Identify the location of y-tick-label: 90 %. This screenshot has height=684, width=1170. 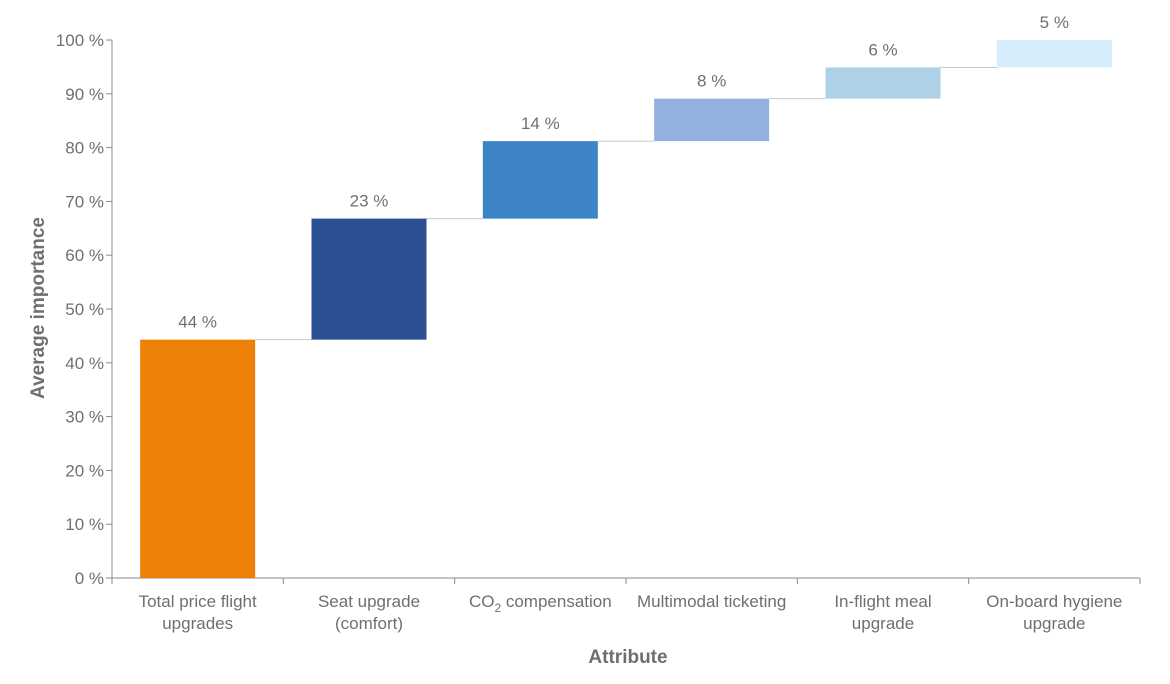
(84, 94).